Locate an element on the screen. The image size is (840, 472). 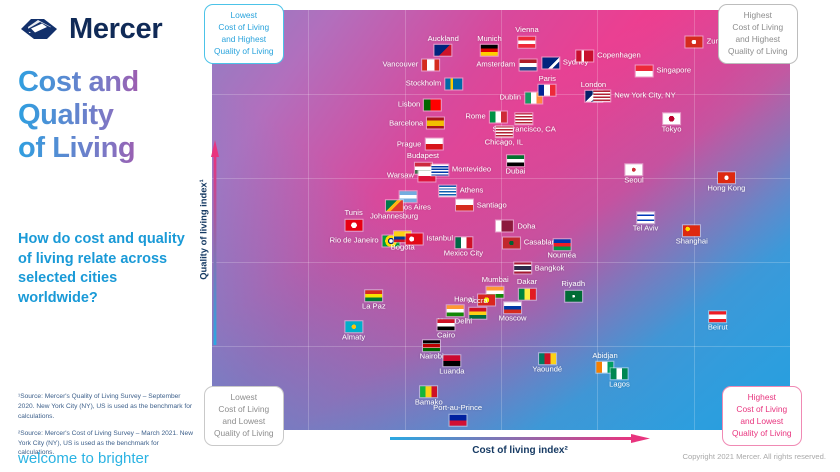
city-point: Doha is located at coordinates (515, 226).